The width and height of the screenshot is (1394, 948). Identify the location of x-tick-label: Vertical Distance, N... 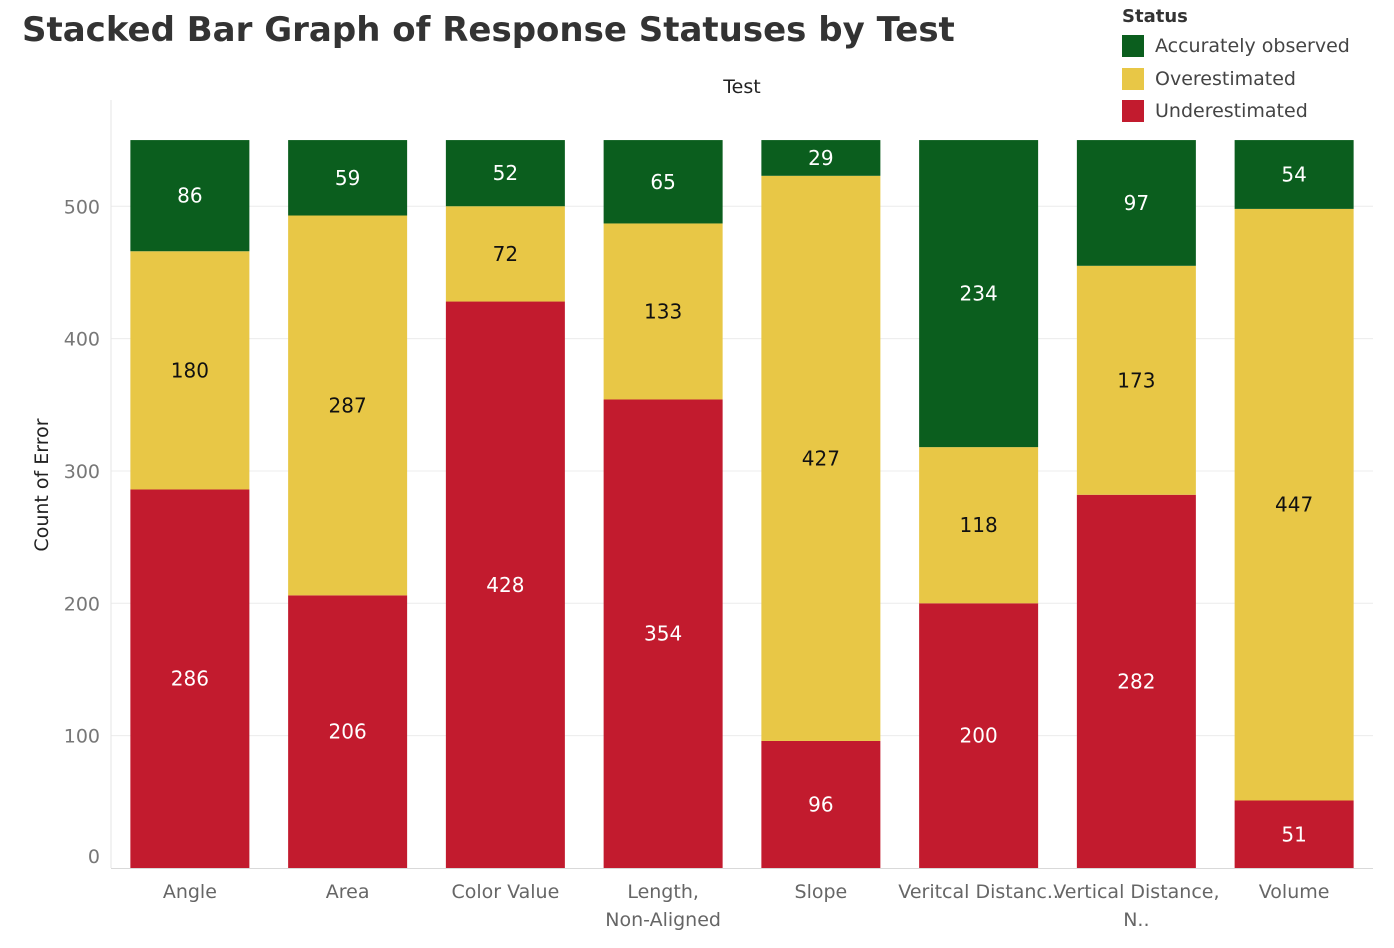
(1136, 906).